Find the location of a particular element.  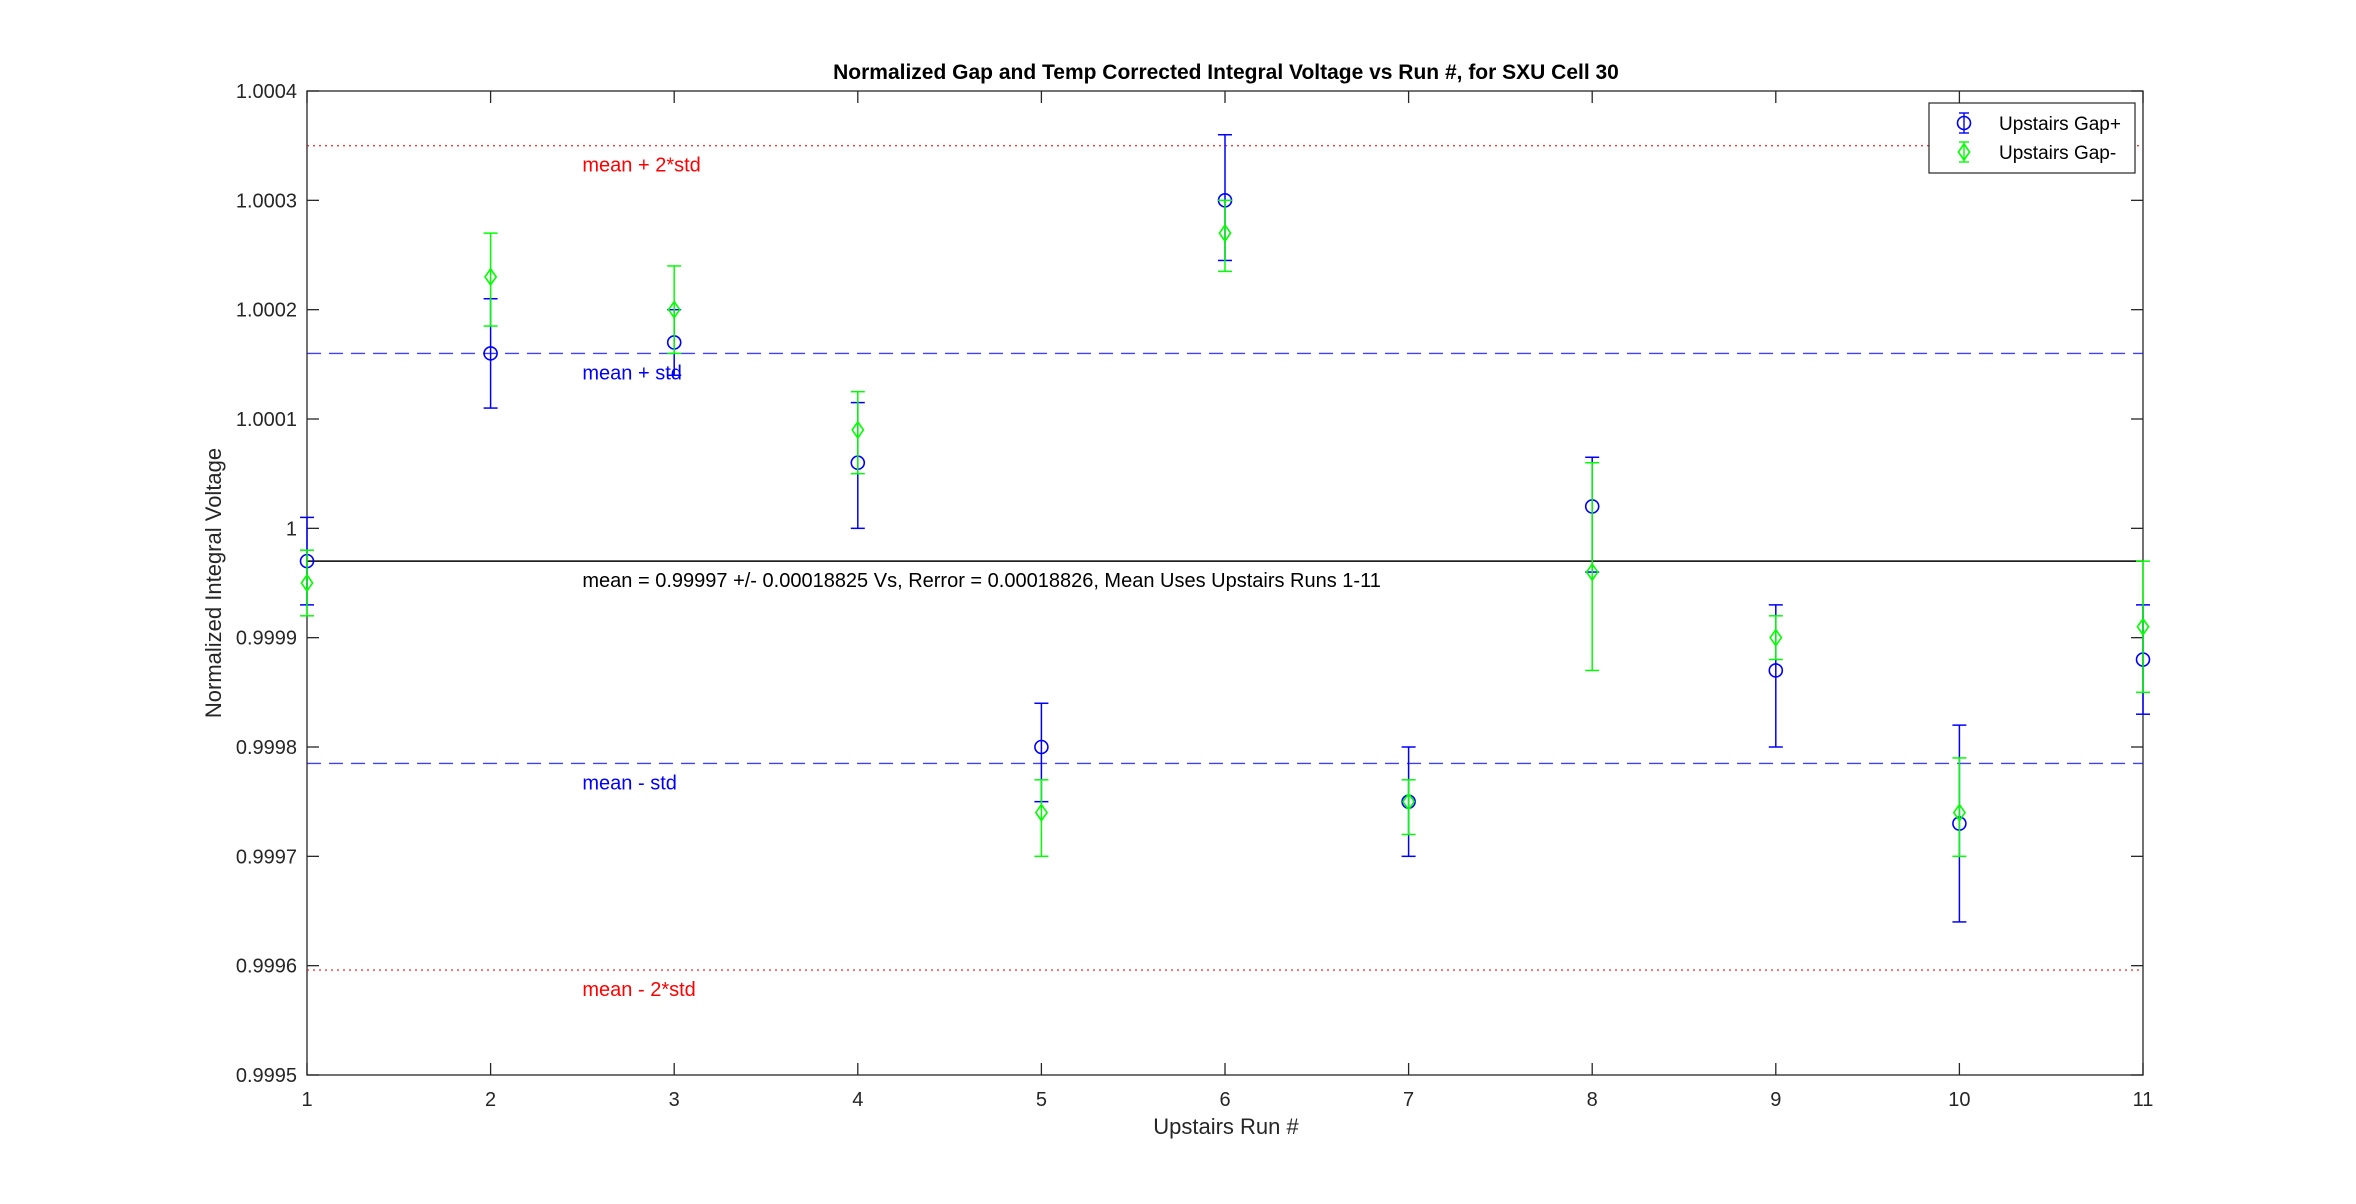

y-tick-label: 1.0002 is located at coordinates (266, 311).